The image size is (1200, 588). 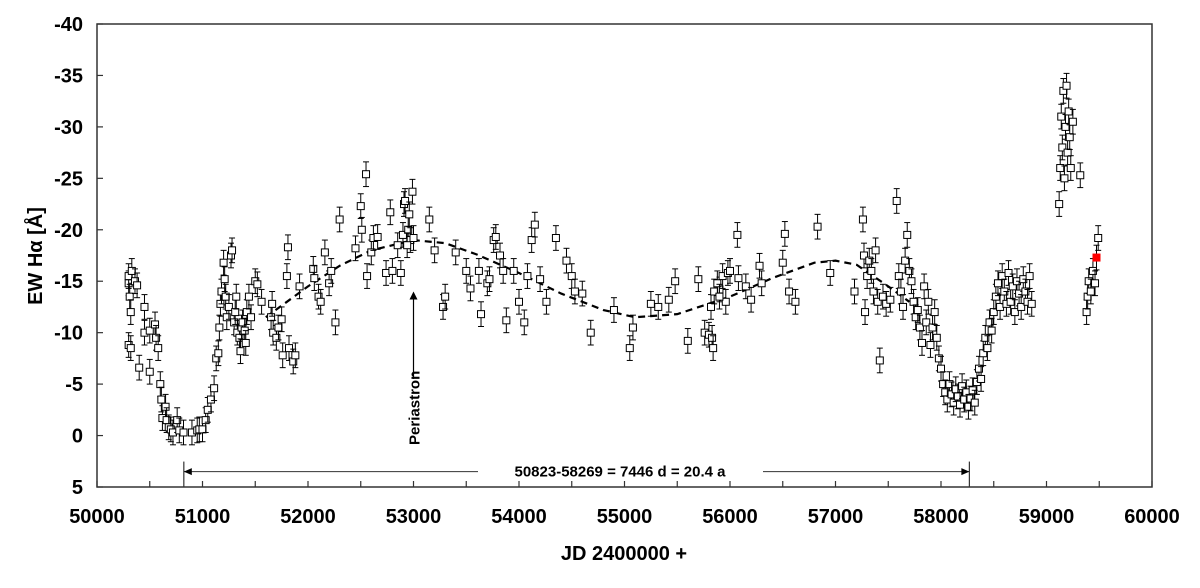 What do you see at coordinates (187, 472) in the screenshot?
I see `period-arrowhead-left` at bounding box center [187, 472].